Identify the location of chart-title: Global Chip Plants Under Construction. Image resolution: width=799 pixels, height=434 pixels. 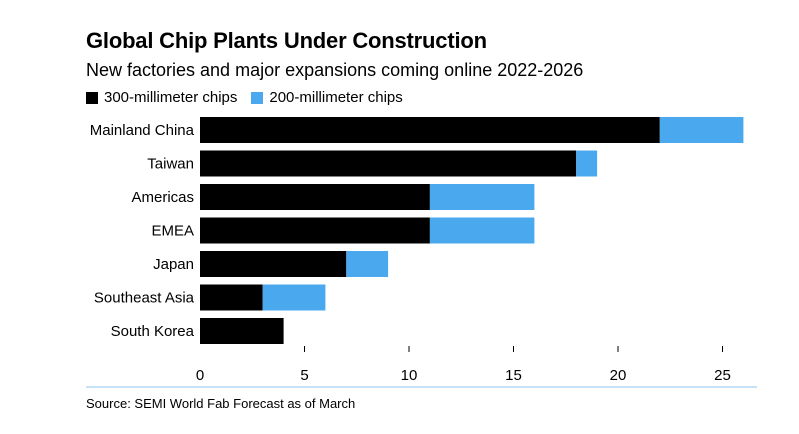
(286, 40).